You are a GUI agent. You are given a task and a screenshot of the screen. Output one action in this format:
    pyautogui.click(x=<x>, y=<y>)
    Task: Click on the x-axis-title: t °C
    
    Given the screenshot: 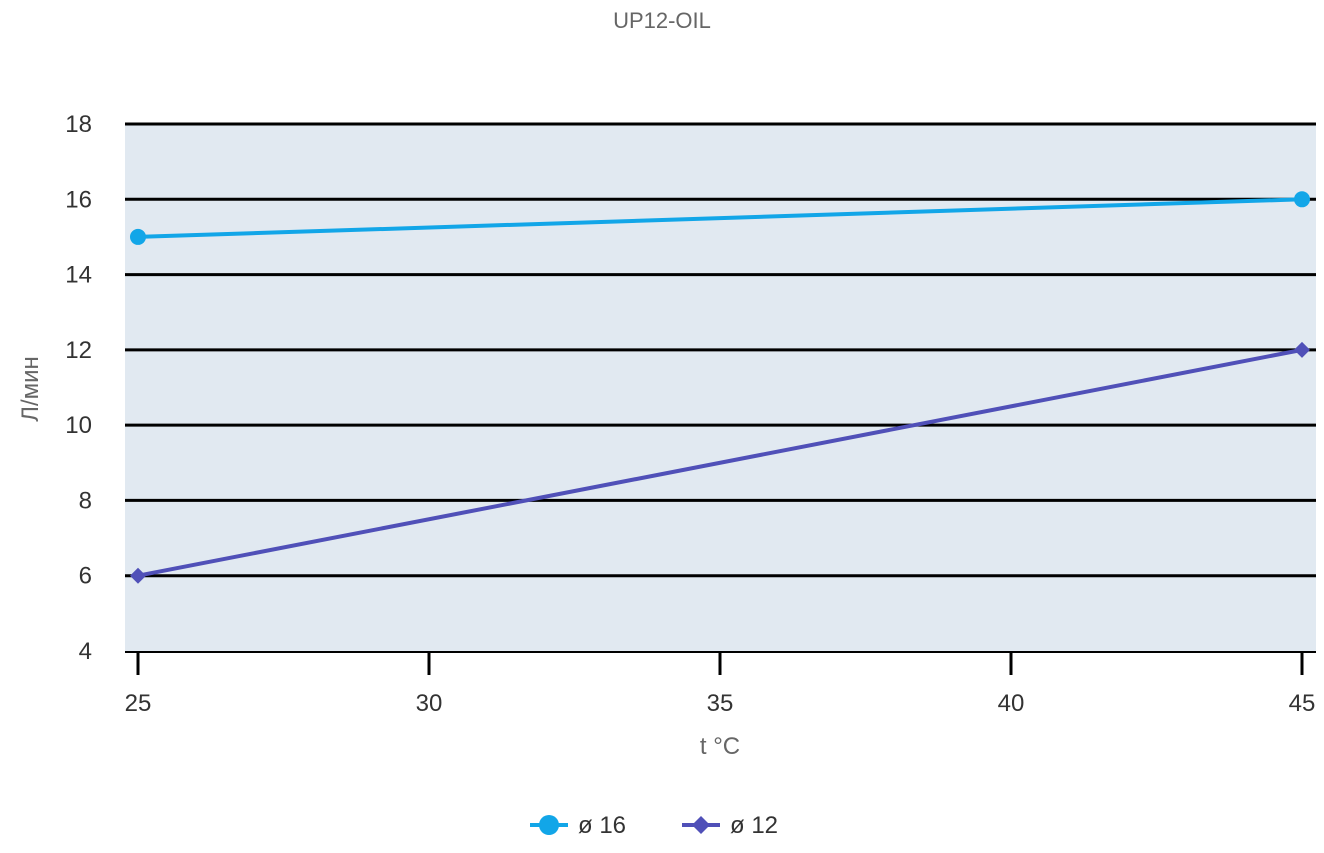 What is the action you would take?
    pyautogui.click(x=720, y=746)
    